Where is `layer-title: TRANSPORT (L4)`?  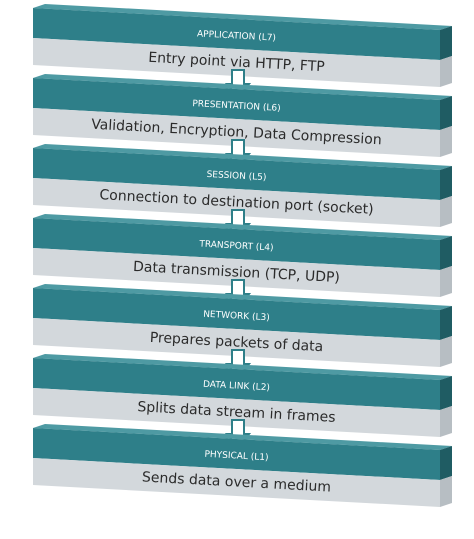
layer-title: TRANSPORT (L4) is located at coordinates (236, 246).